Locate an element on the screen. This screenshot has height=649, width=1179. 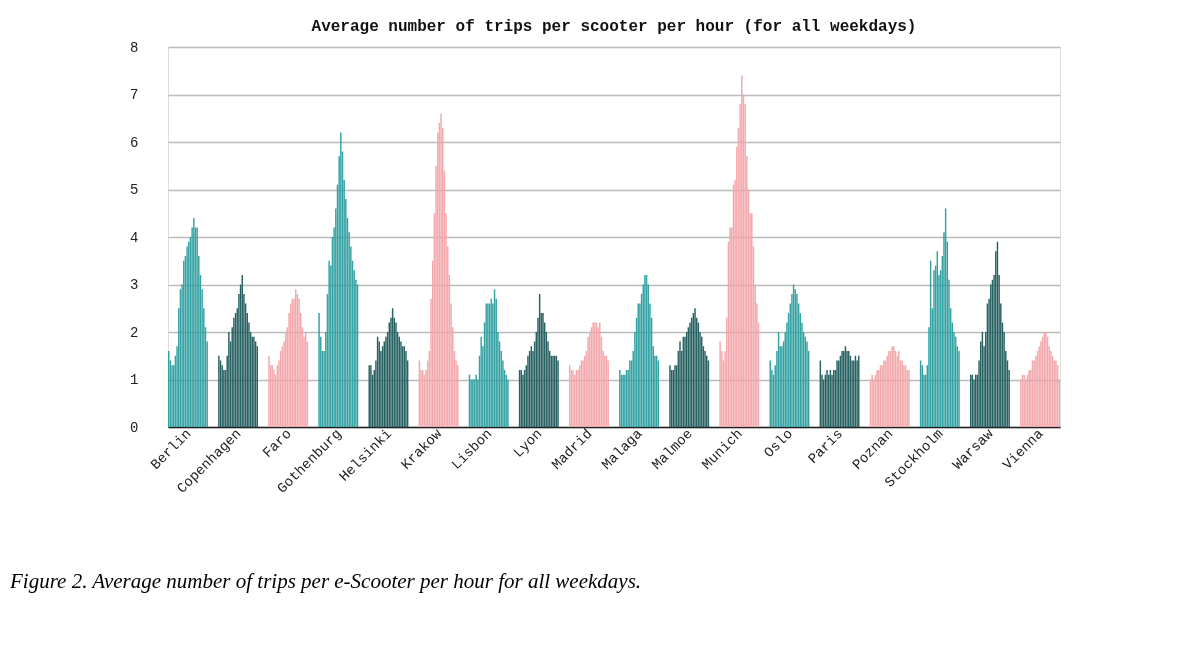
chart-title: Average number of trips per scooter per hour (for all weekdays) is located at coordinates (614, 27).